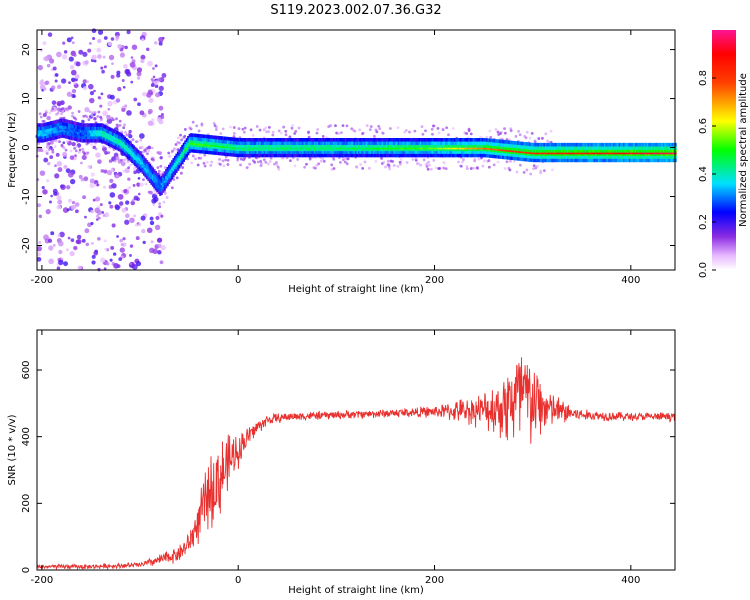 The width and height of the screenshot is (750, 600). I want to click on y-tick-label: 600, so click(26, 369).